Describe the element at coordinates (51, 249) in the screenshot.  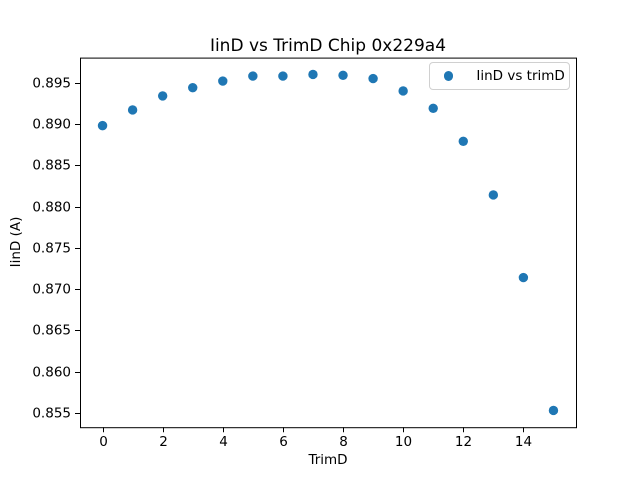
I see `y-tick-label: 0.875` at that location.